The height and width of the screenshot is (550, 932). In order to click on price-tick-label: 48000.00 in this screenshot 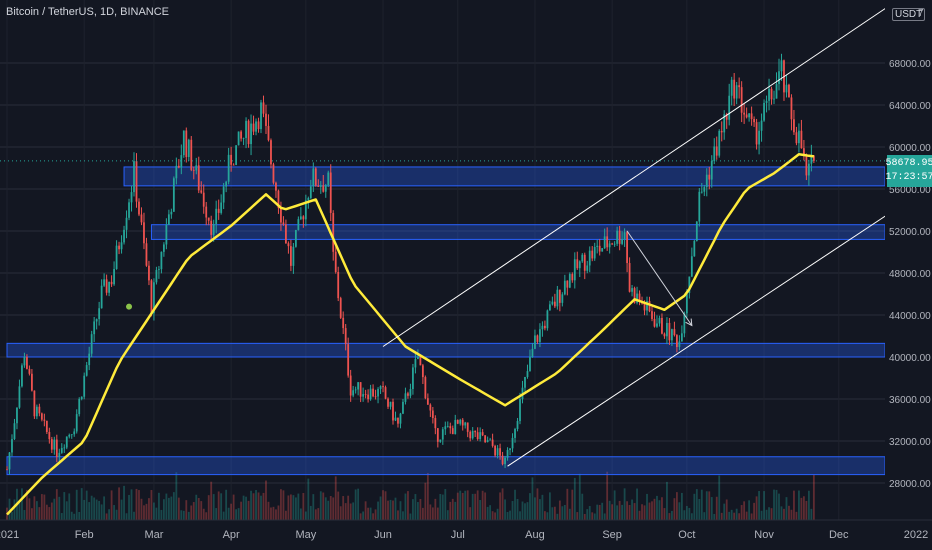, I will do `click(910, 274)`.